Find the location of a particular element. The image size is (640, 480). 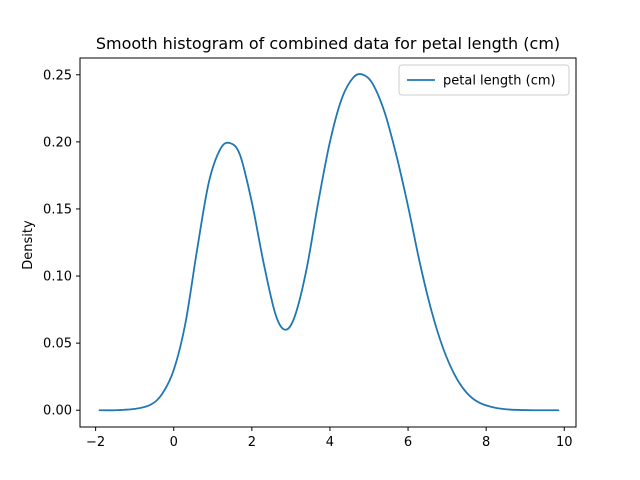

legend: petal length (cm) is located at coordinates (484, 80).